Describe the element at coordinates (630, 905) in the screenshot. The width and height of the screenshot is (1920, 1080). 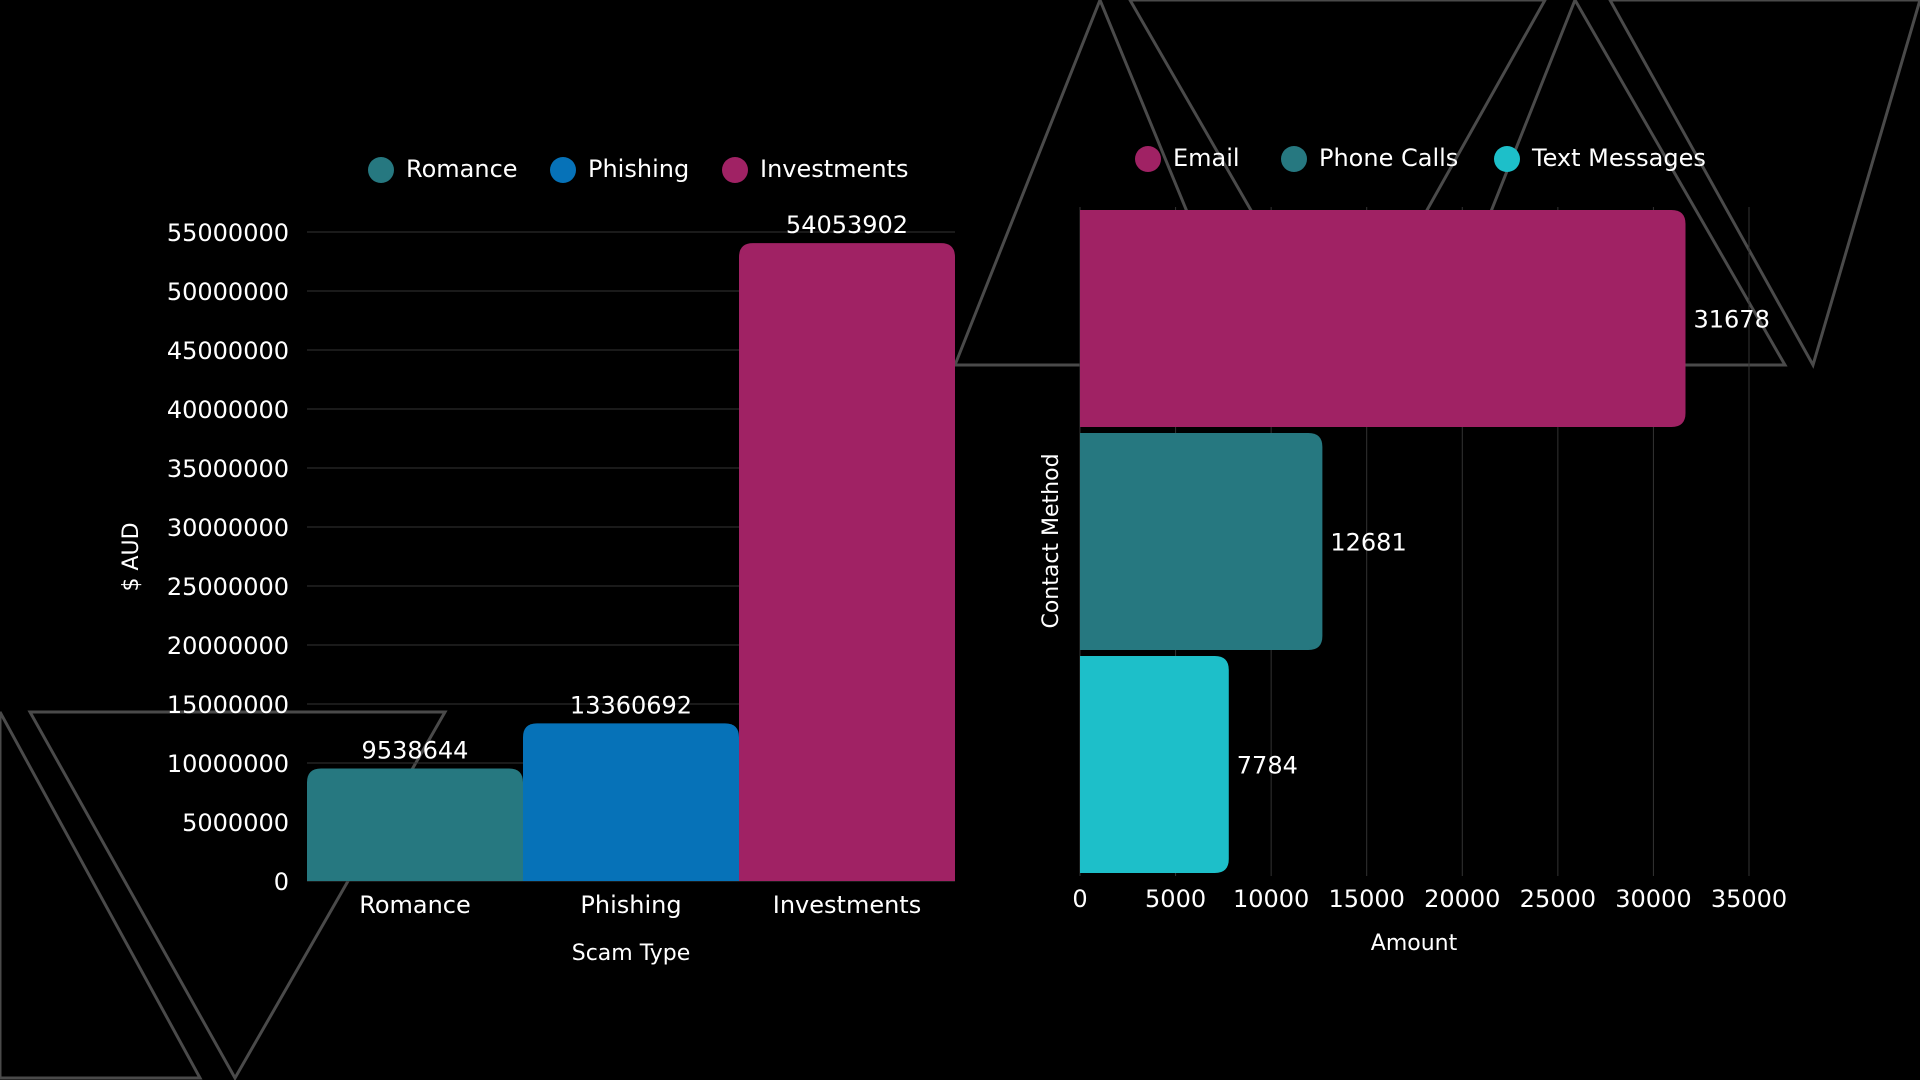
I see `chart1-x-tick-label: Phishing` at that location.